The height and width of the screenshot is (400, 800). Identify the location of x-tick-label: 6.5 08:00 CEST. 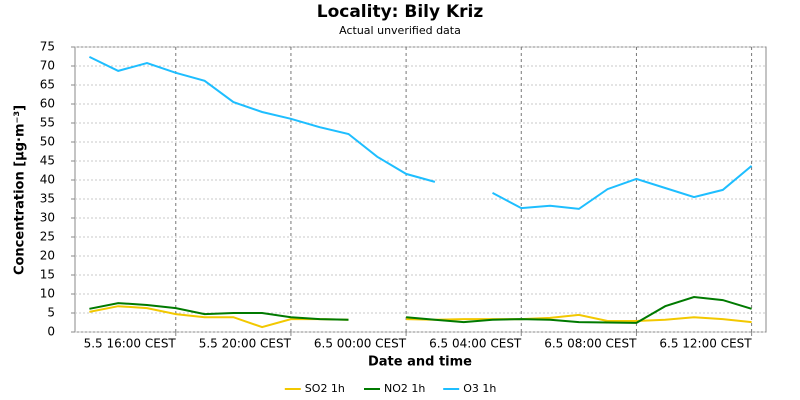
(590, 344).